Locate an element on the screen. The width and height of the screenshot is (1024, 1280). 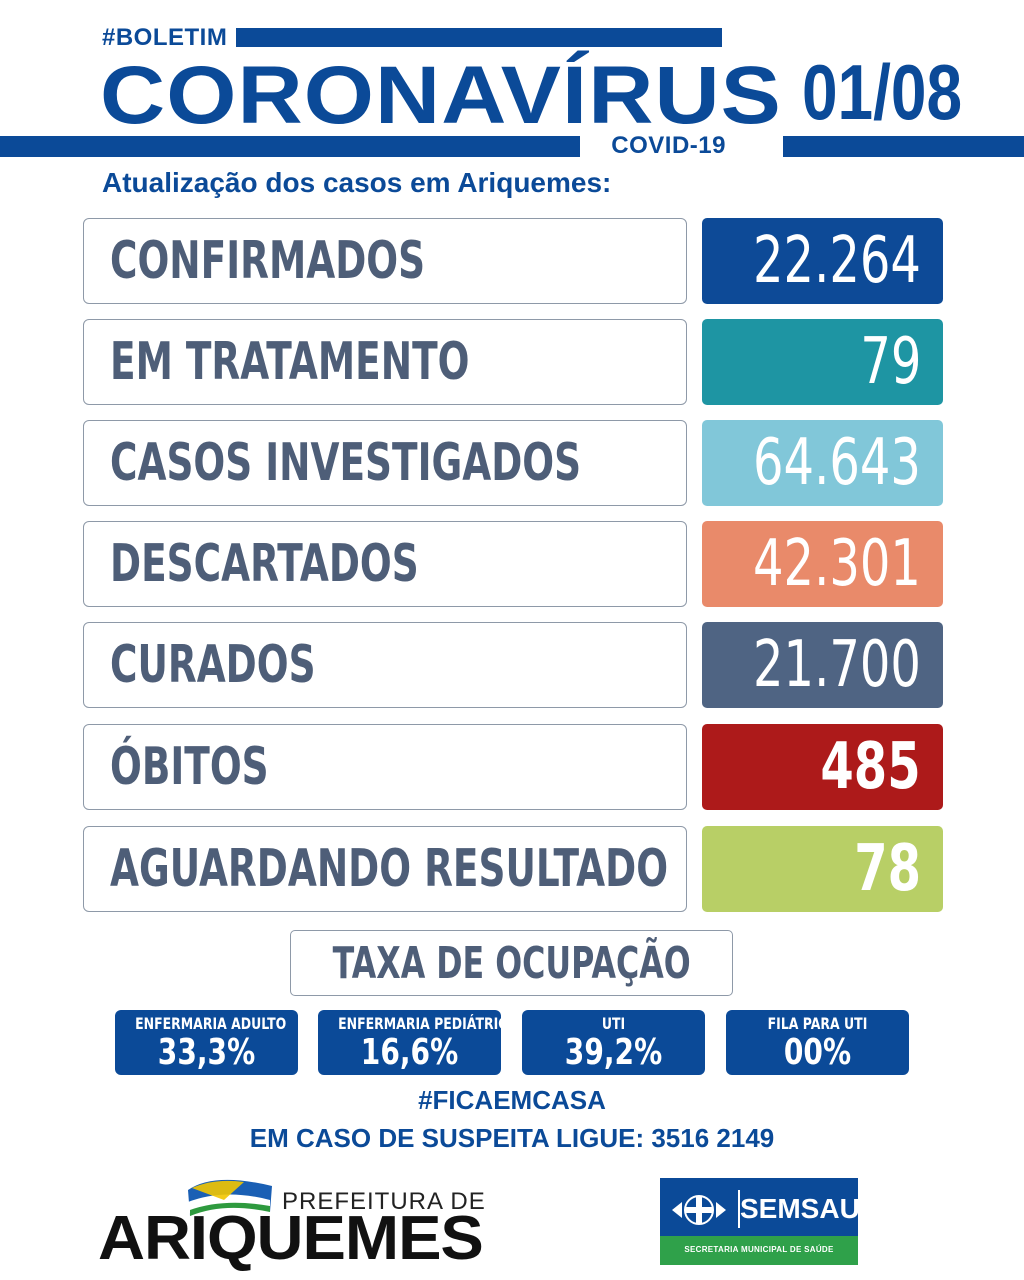
occupancy-value: 16,6% is located at coordinates (409, 1052).